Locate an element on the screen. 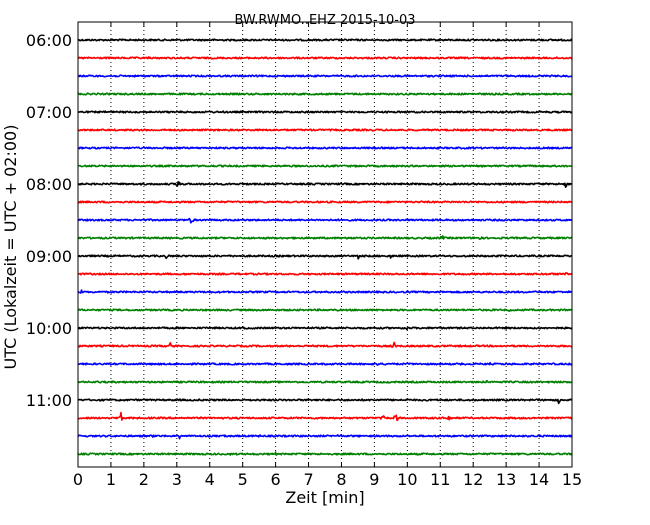  y-tick-label: 11:00 is located at coordinates (49, 400).